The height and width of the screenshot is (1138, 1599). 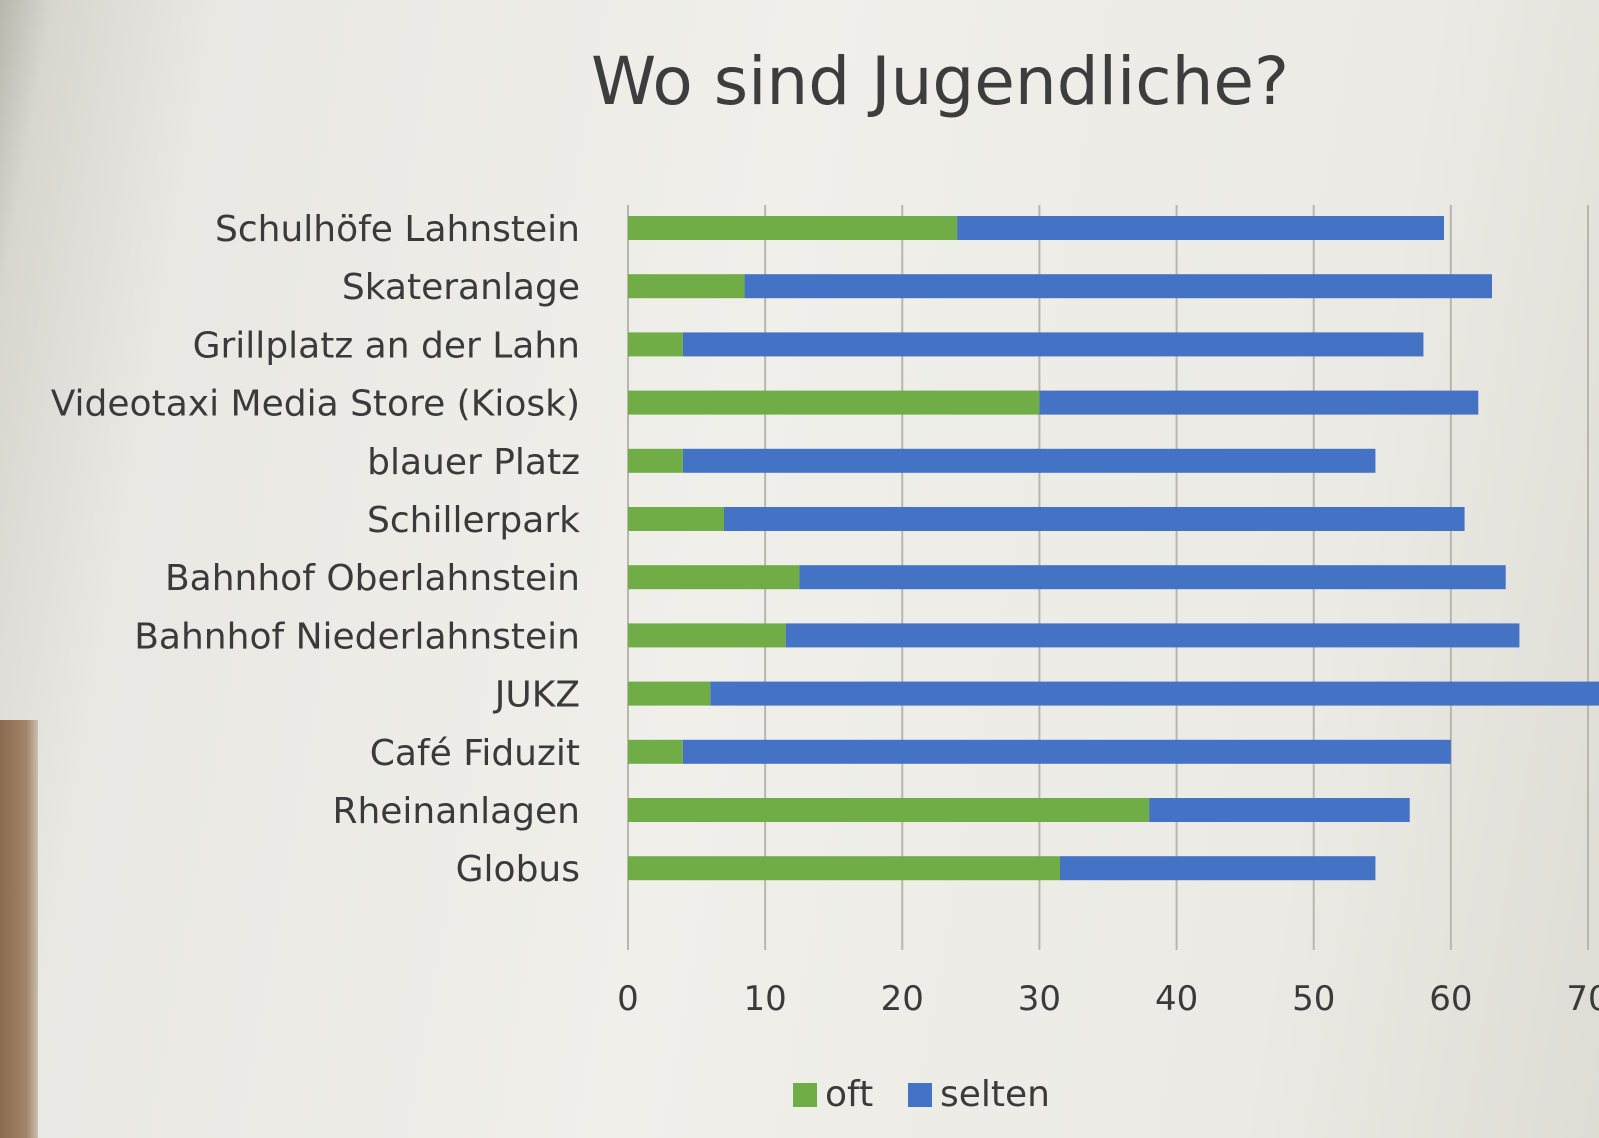 I want to click on category-label: Globus, so click(x=518, y=869).